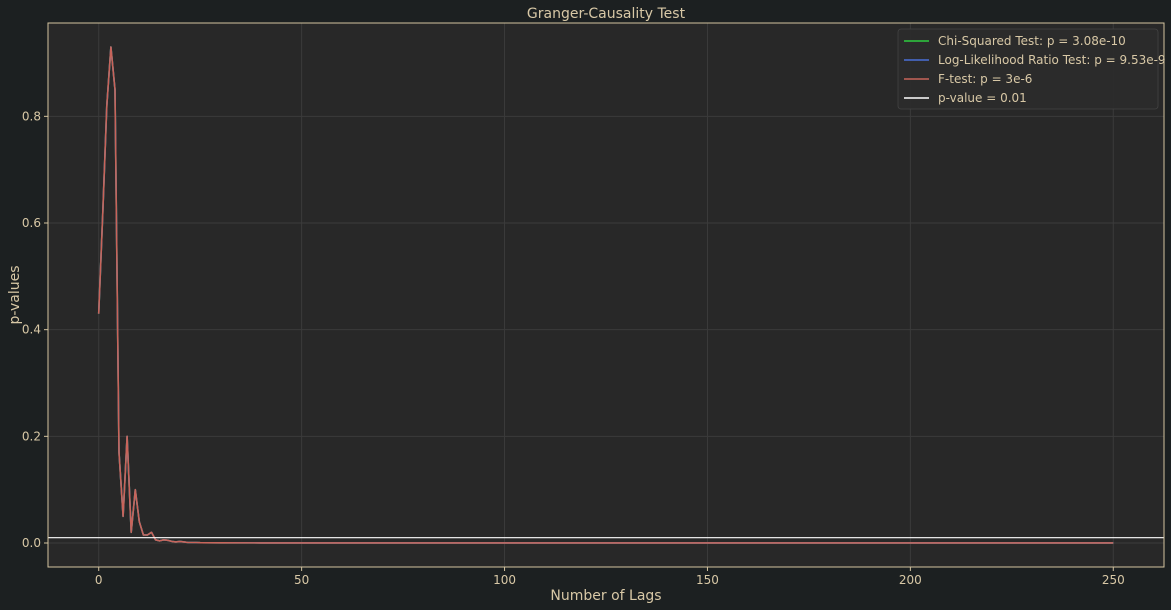 The image size is (1171, 610). Describe the element at coordinates (31, 116) in the screenshot. I see `y-tick-label: 0.8` at that location.